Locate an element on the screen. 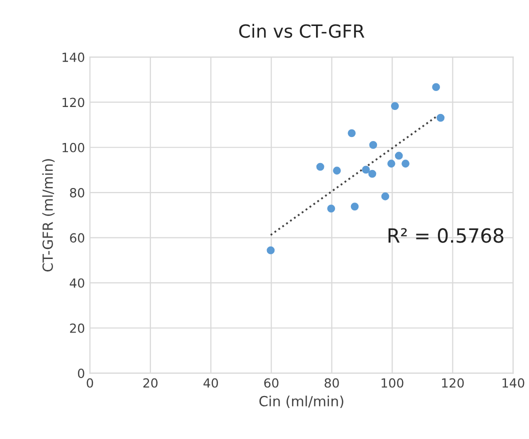  annotation: R² = 0.5768 is located at coordinates (446, 235).